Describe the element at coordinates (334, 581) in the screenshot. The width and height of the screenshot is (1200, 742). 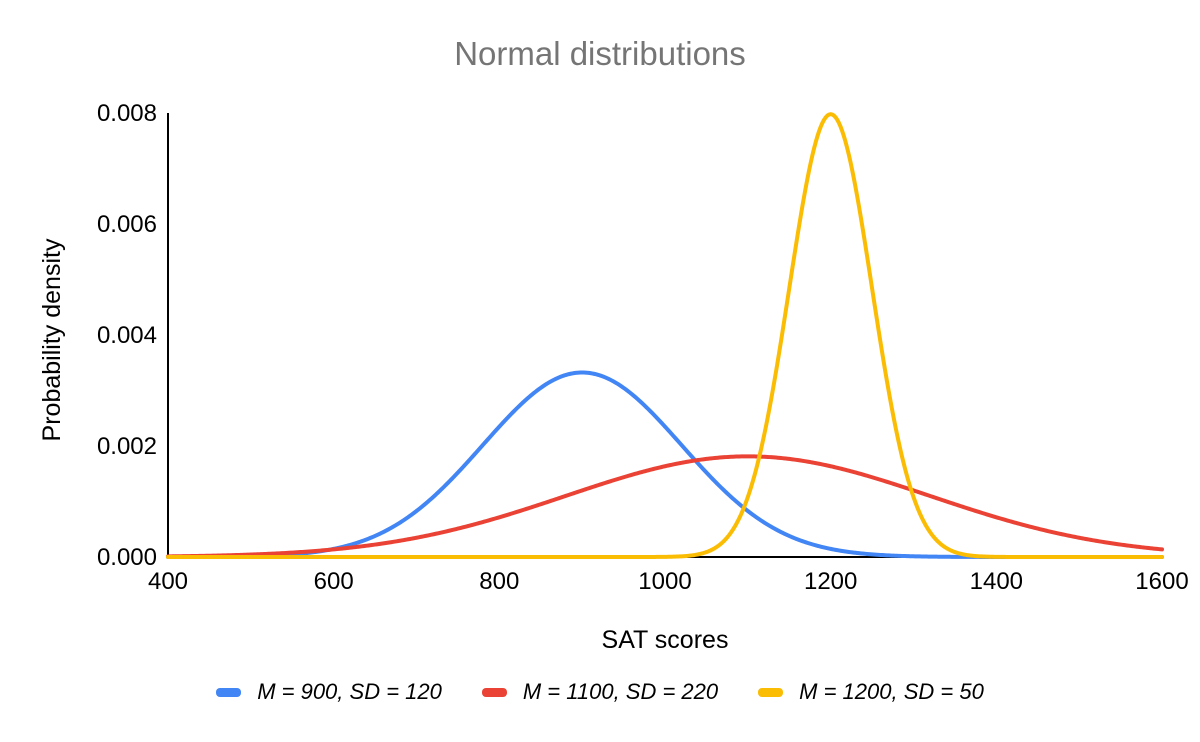
I see `x-tick-label: 600` at that location.